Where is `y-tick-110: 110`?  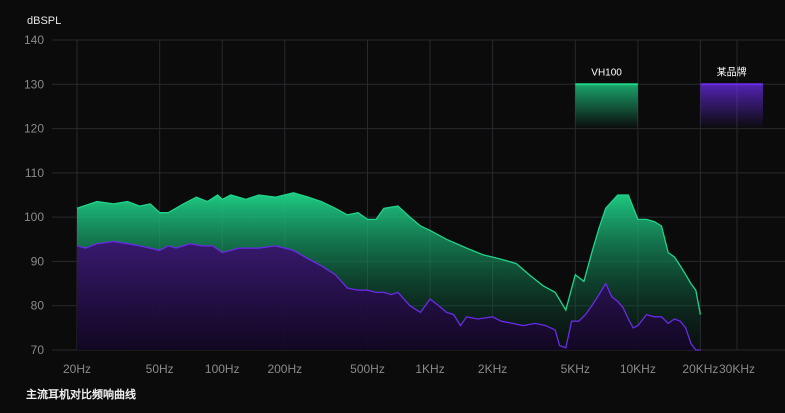
y-tick-110: 110 is located at coordinates (34, 173).